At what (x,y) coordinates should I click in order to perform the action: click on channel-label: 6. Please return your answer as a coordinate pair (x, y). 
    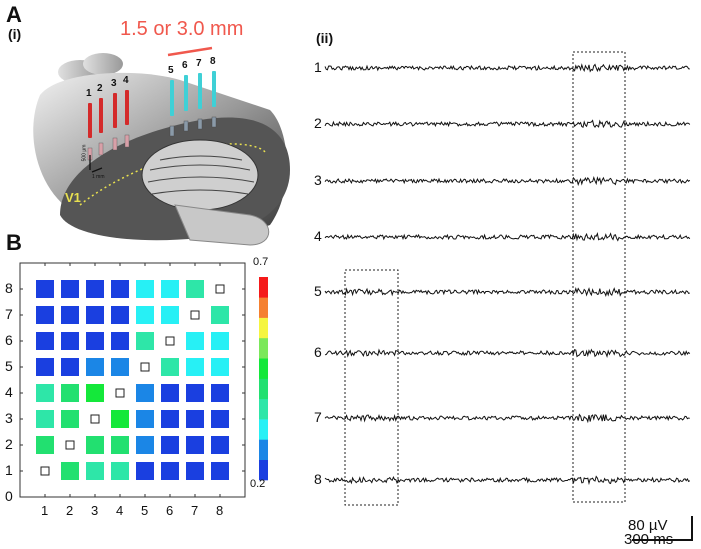
    Looking at the image, I should click on (318, 352).